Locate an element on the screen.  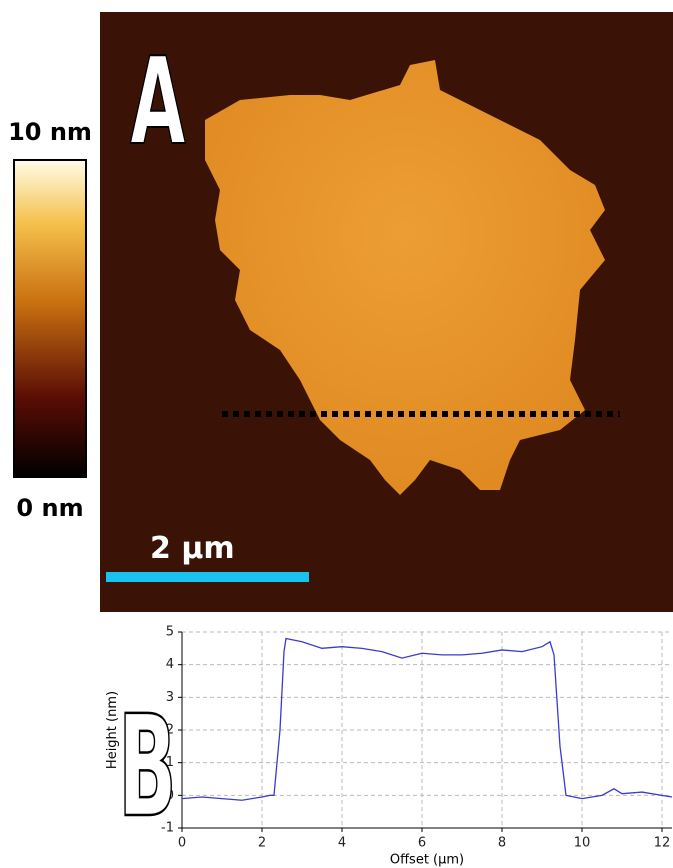
x-tick-label: 8 is located at coordinates (502, 843).